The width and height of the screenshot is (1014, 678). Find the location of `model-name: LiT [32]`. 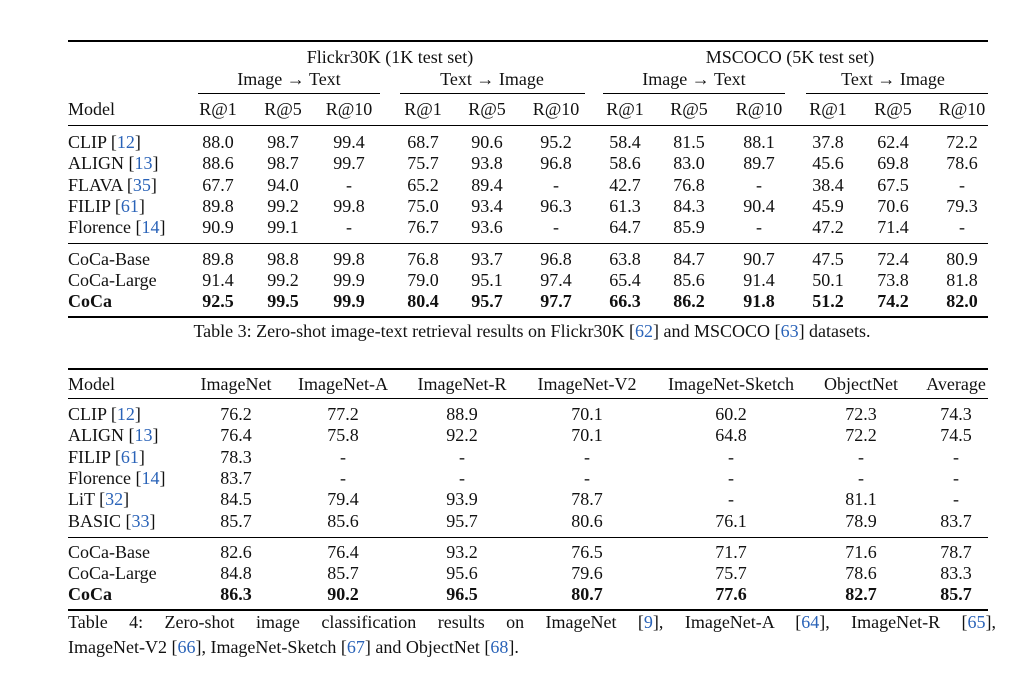

model-name: LiT [32] is located at coordinates (98, 499).